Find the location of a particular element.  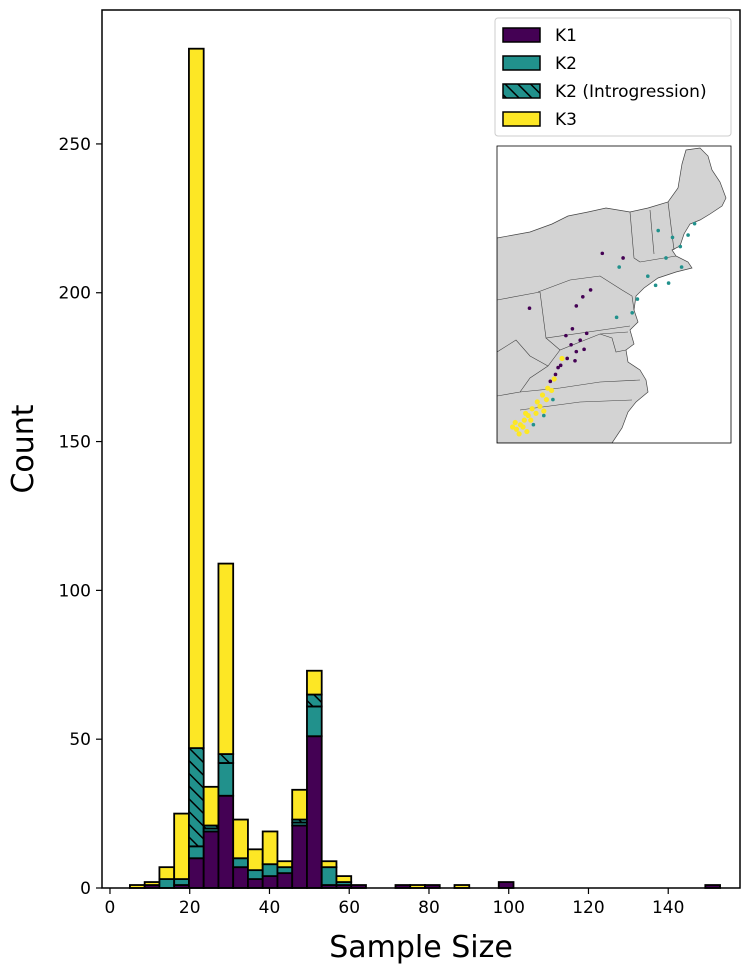

y-tick-label: 50 is located at coordinates (80, 740).